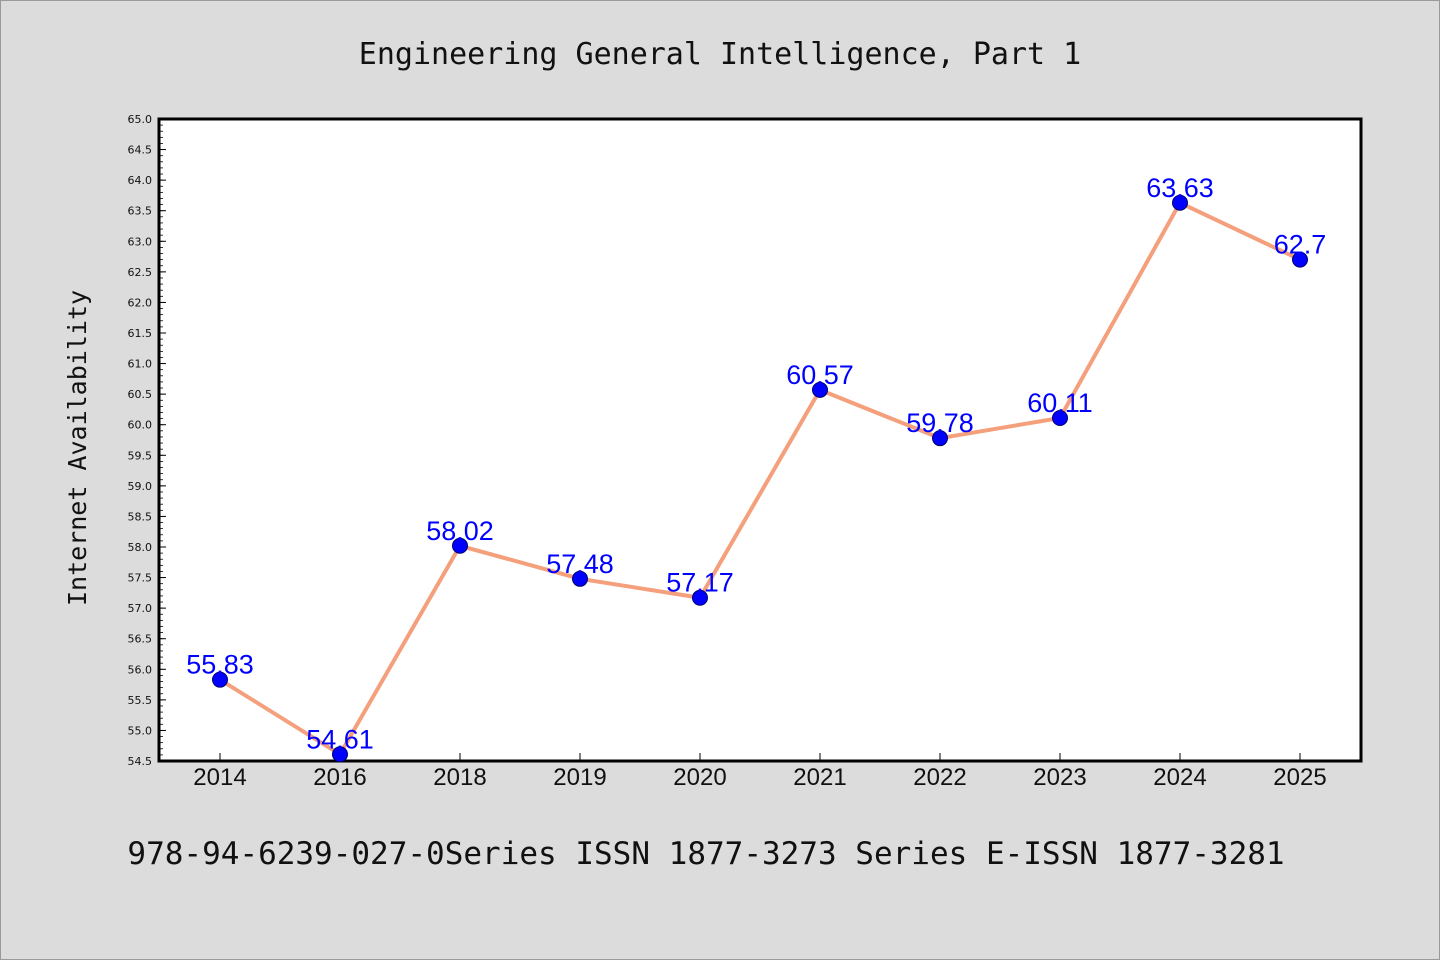 The image size is (1440, 960). What do you see at coordinates (820, 375) in the screenshot?
I see `data-label: 60.57` at bounding box center [820, 375].